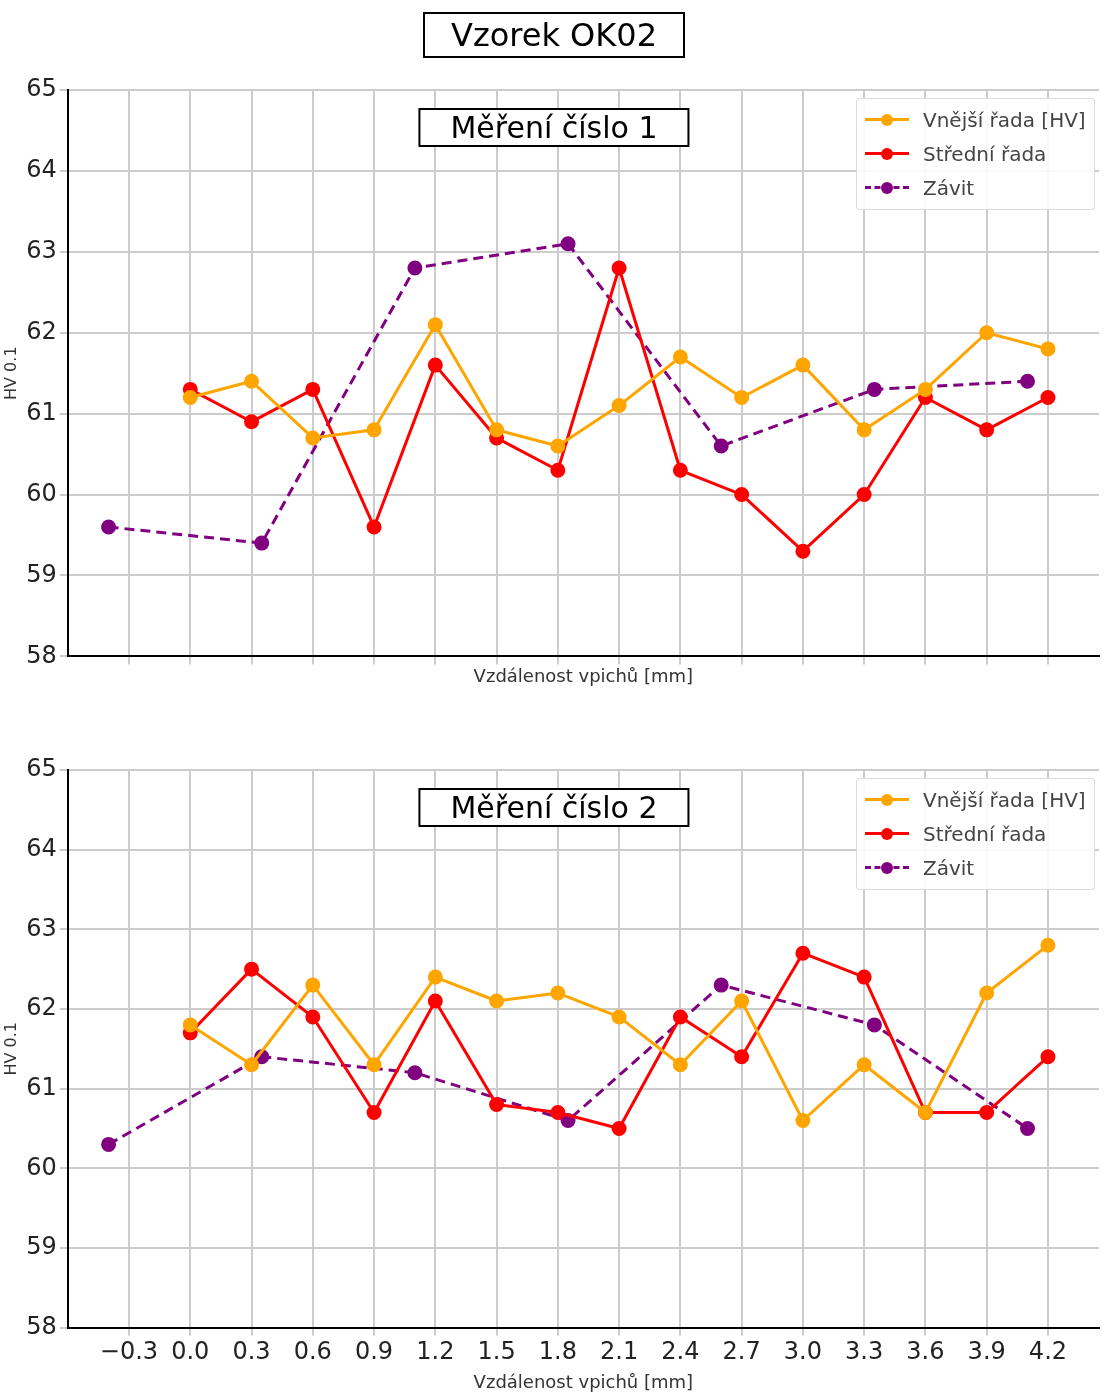 Image resolution: width=1108 pixels, height=1396 pixels. Describe the element at coordinates (802, 1351) in the screenshot. I see `x-tick-label: 3.0` at that location.